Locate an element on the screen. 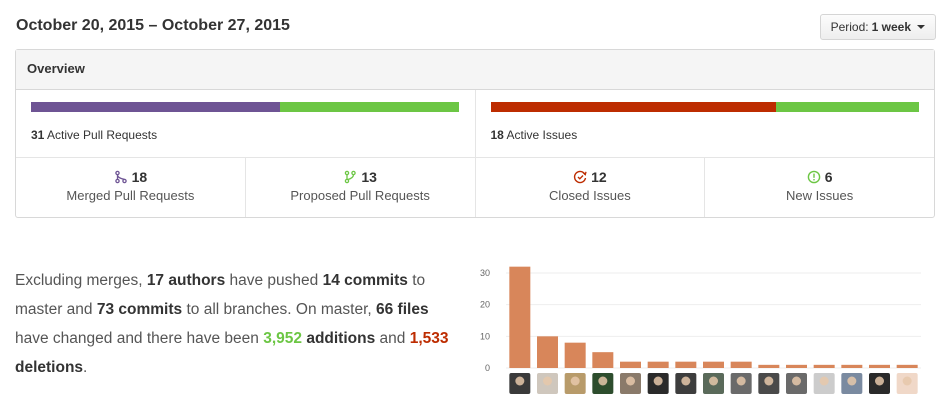 This screenshot has width=948, height=409. authors-count: 17 authors is located at coordinates (186, 280).